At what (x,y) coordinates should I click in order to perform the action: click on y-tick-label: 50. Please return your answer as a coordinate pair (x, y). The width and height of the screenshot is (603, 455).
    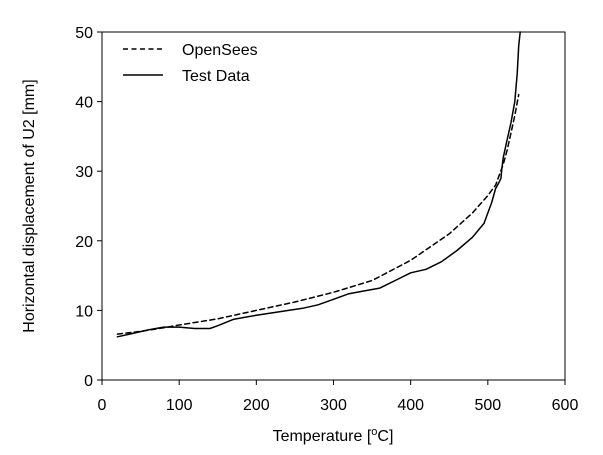
    Looking at the image, I should click on (84, 33).